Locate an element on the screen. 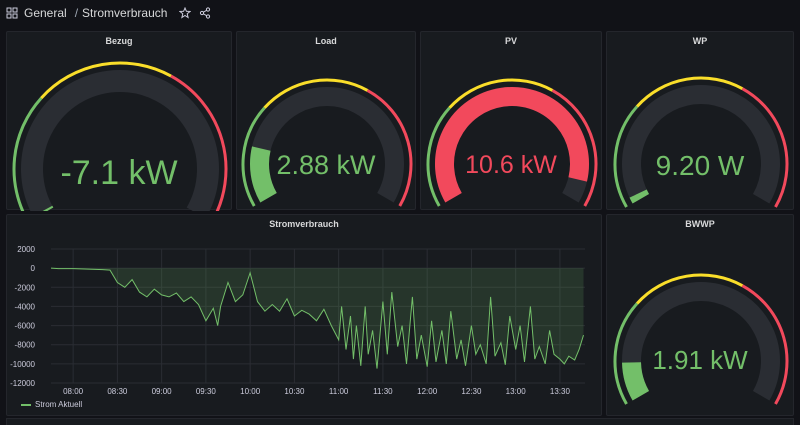 The width and height of the screenshot is (800, 425). x-tick-label: 08:00 is located at coordinates (73, 391).